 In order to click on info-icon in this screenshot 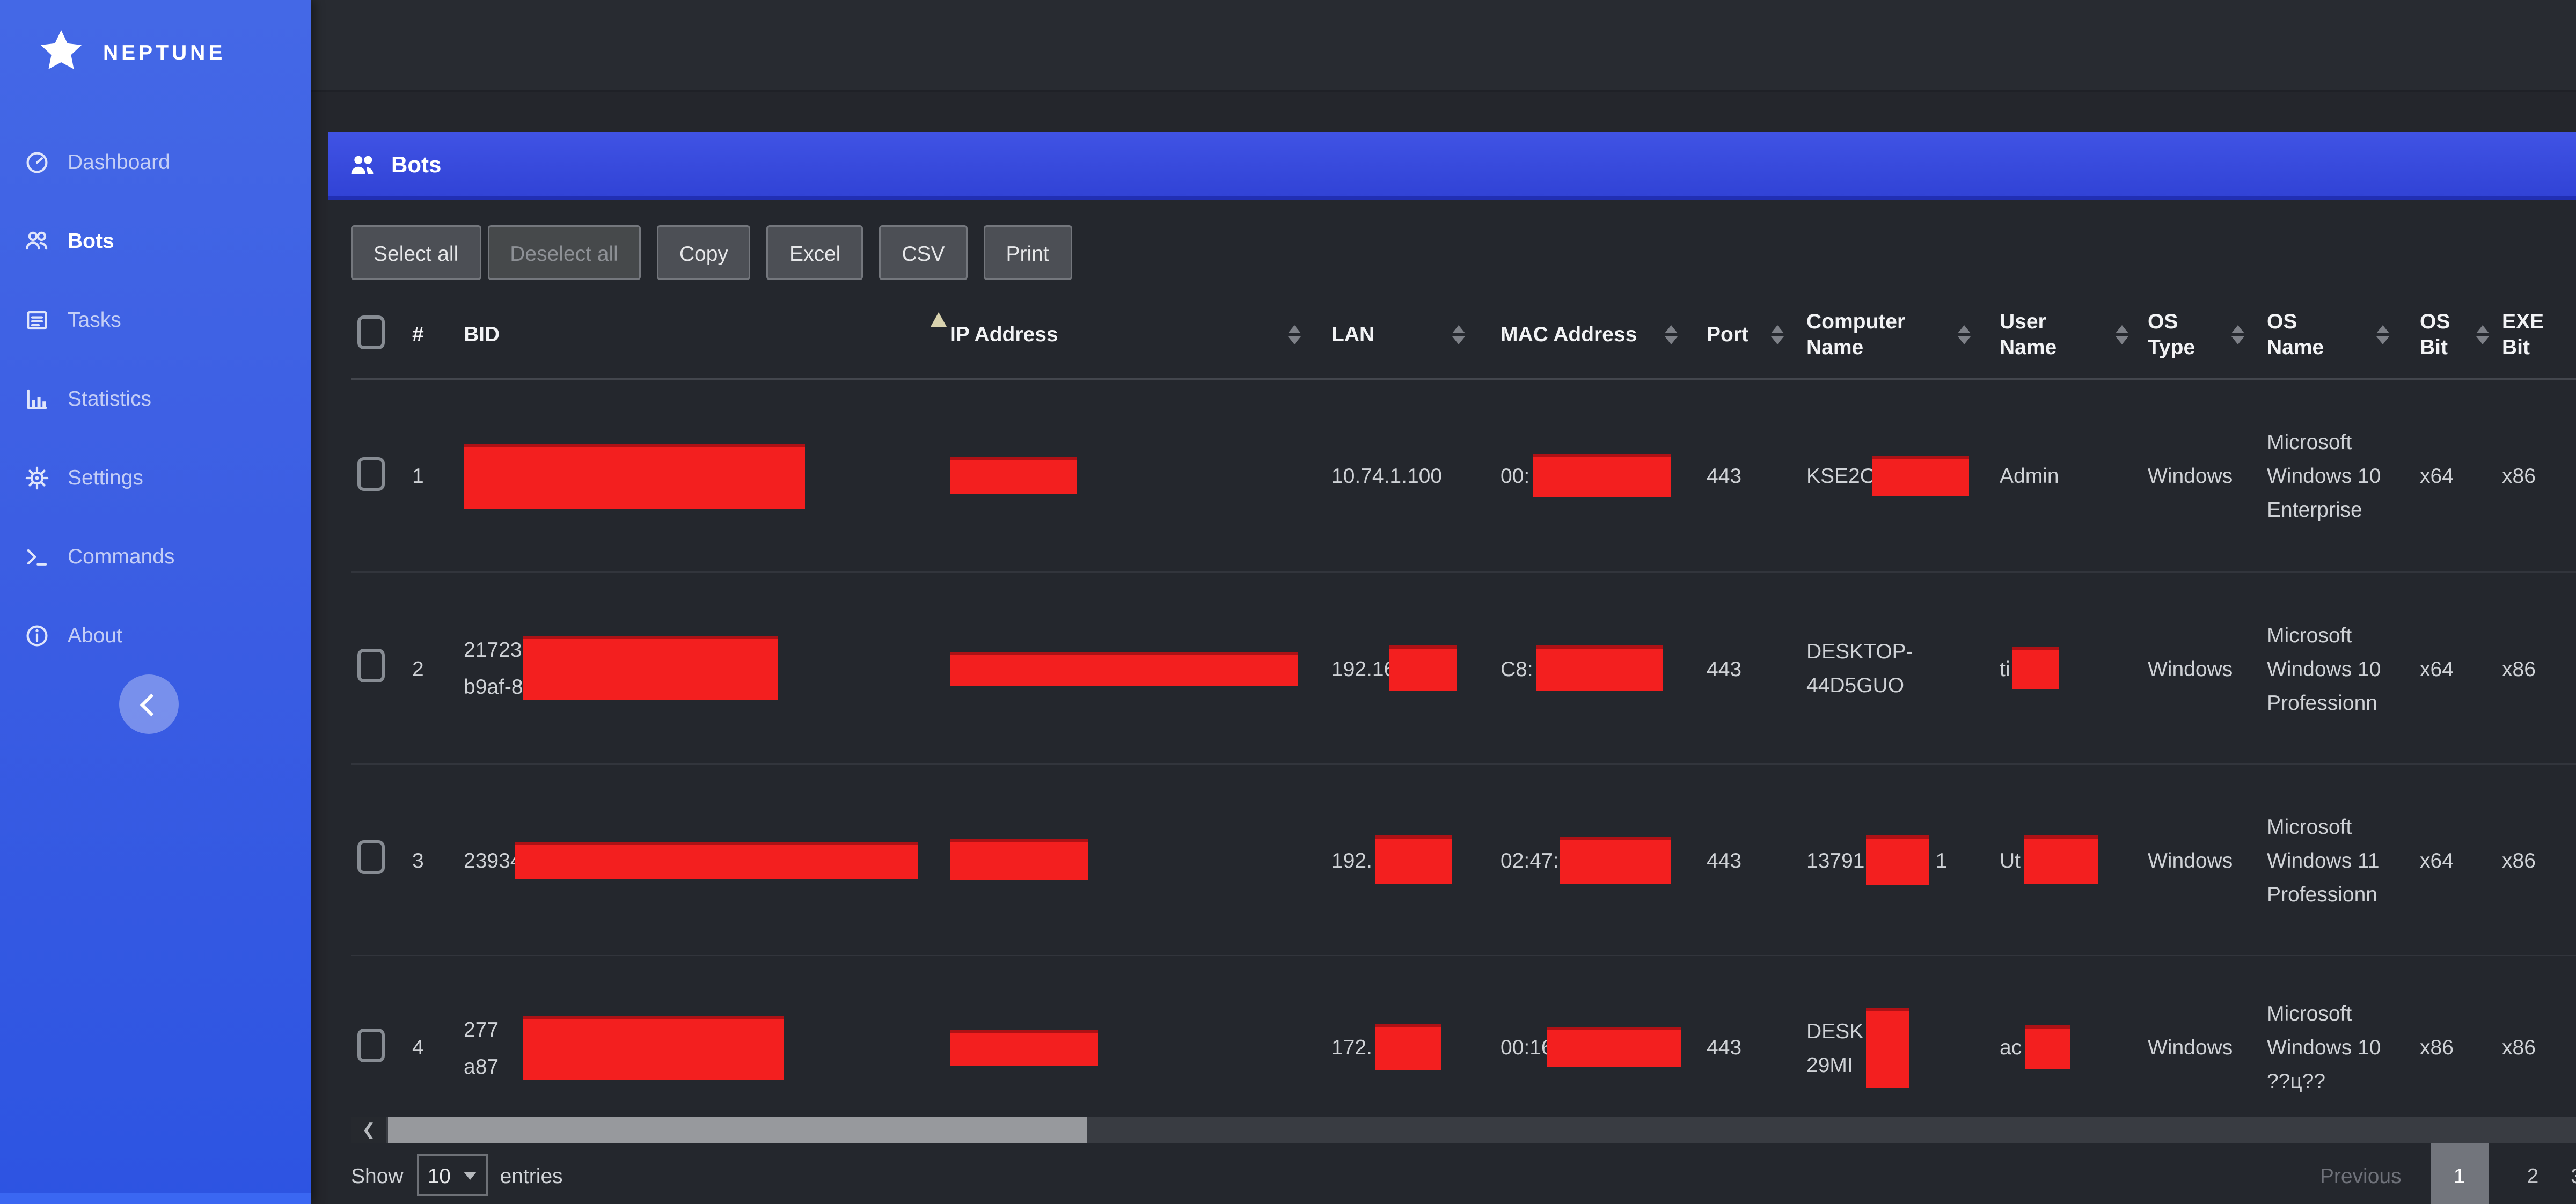, I will do `click(37, 635)`.